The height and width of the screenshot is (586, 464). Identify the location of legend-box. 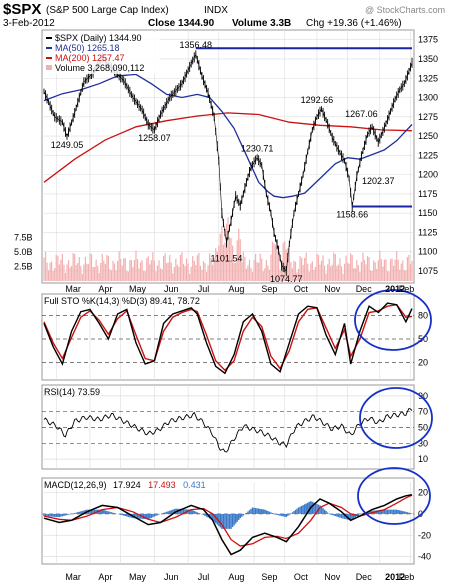
(102, 53).